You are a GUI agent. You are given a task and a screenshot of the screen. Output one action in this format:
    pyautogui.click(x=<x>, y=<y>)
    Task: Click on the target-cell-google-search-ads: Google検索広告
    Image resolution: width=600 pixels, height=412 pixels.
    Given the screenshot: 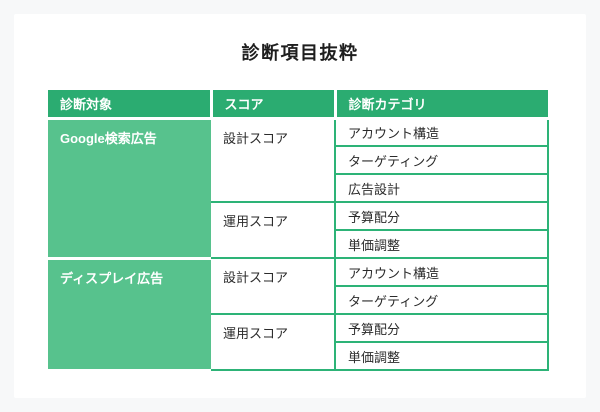 What is the action you would take?
    pyautogui.click(x=129, y=189)
    